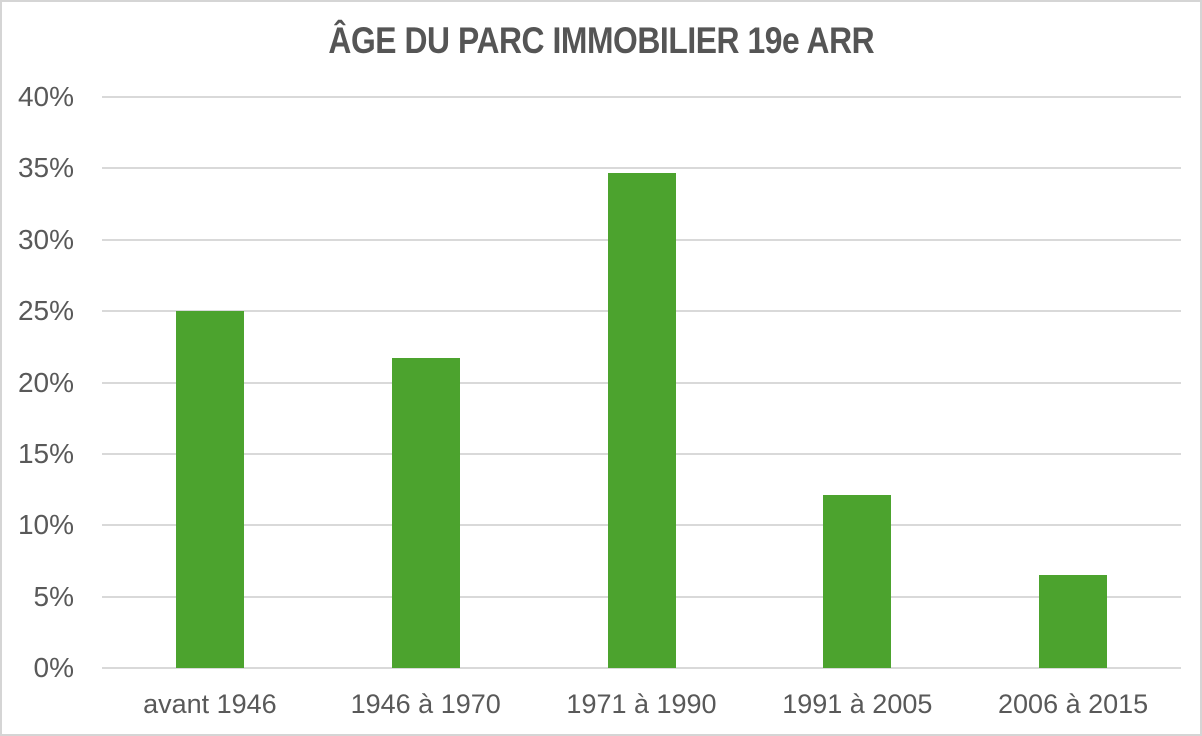 The height and width of the screenshot is (736, 1202). I want to click on y-tick-label-35: 35%, so click(45, 168).